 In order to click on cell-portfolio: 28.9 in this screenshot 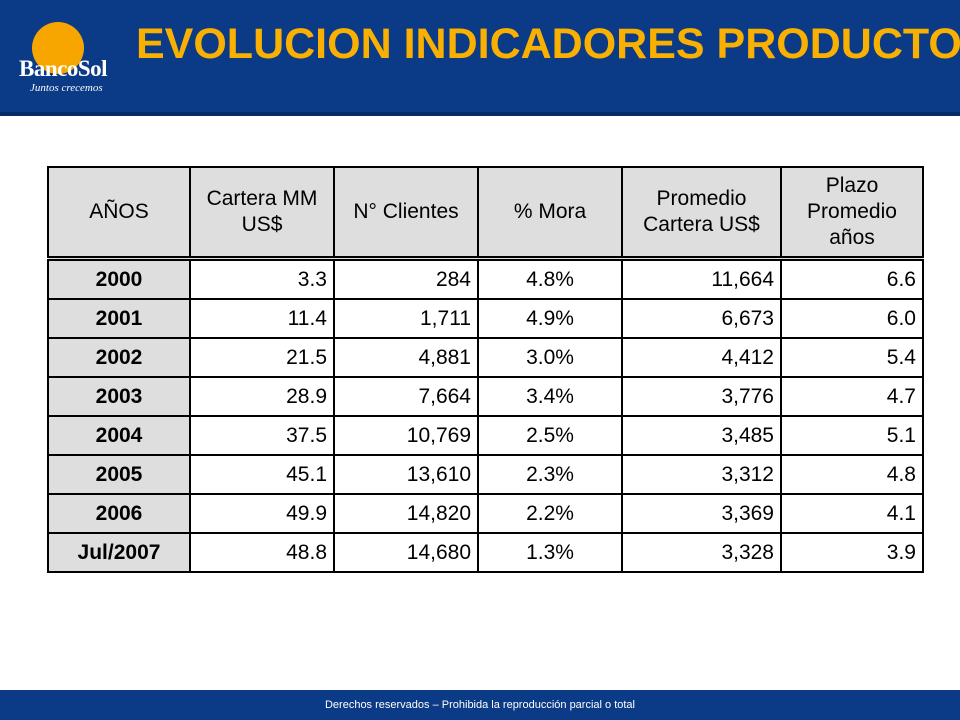, I will do `click(262, 396)`.